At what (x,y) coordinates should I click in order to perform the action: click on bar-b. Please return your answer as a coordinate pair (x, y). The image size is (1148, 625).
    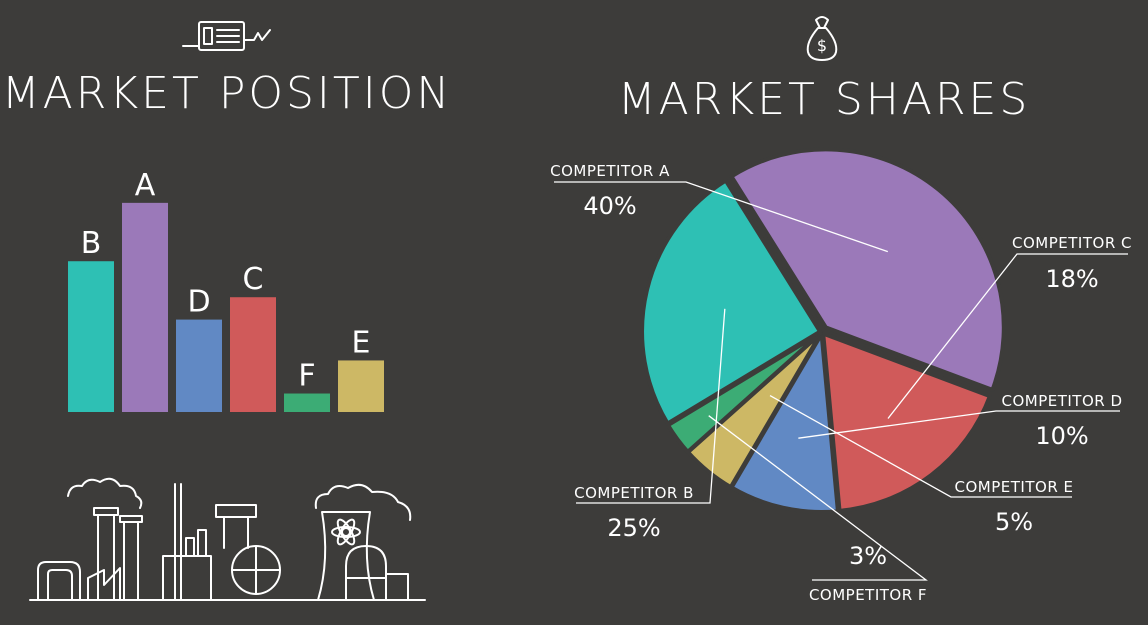
    Looking at the image, I should click on (91, 336).